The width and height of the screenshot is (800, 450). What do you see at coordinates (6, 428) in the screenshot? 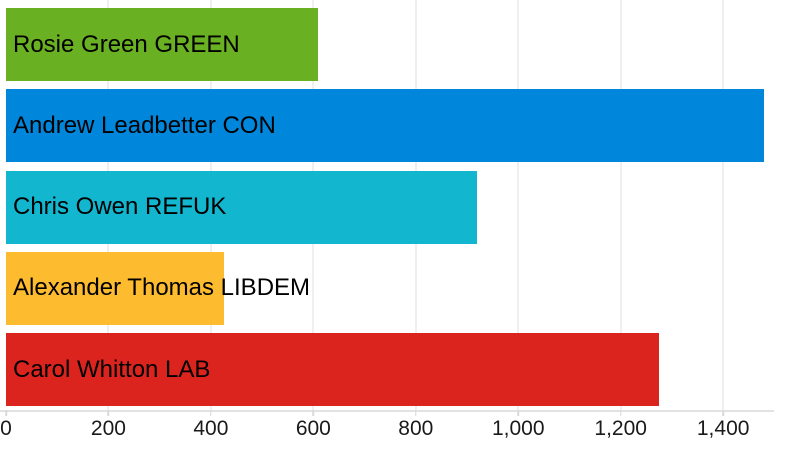
I see `x-tick-label: 0` at bounding box center [6, 428].